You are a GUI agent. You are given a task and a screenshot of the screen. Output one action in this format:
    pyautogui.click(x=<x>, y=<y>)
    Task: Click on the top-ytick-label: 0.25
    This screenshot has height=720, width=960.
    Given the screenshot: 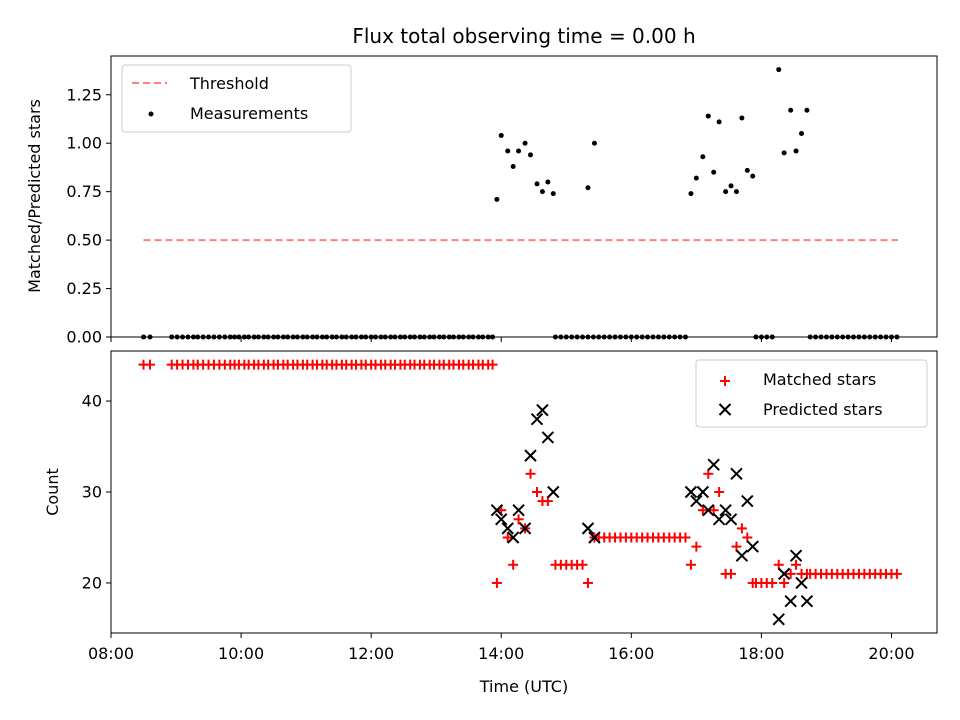 What is the action you would take?
    pyautogui.click(x=84, y=288)
    